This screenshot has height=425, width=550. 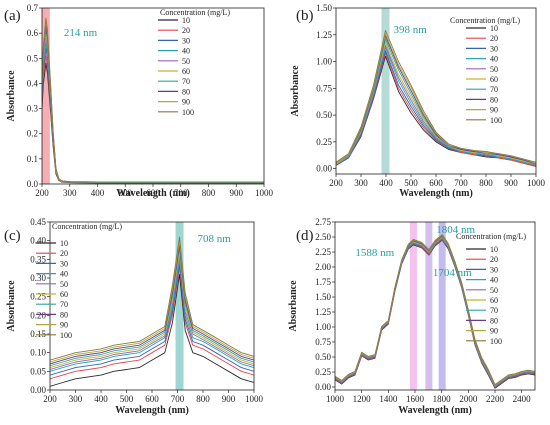 What do you see at coordinates (324, 115) in the screenshot?
I see `y-tick-label: 0.50` at bounding box center [324, 115].